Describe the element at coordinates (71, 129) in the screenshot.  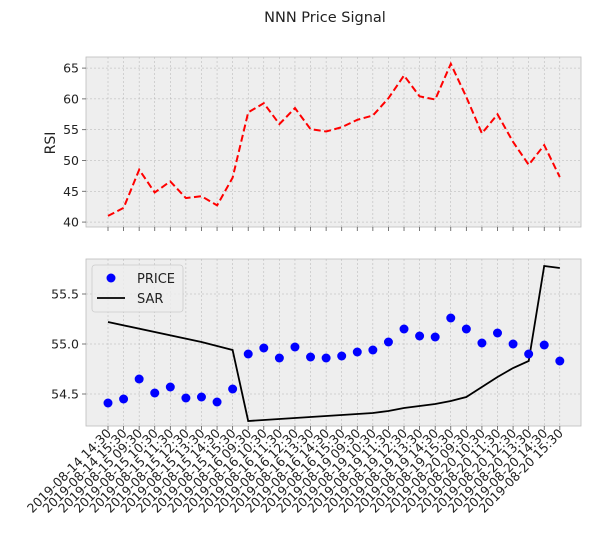
I see `y-tick-label: 55` at that location.